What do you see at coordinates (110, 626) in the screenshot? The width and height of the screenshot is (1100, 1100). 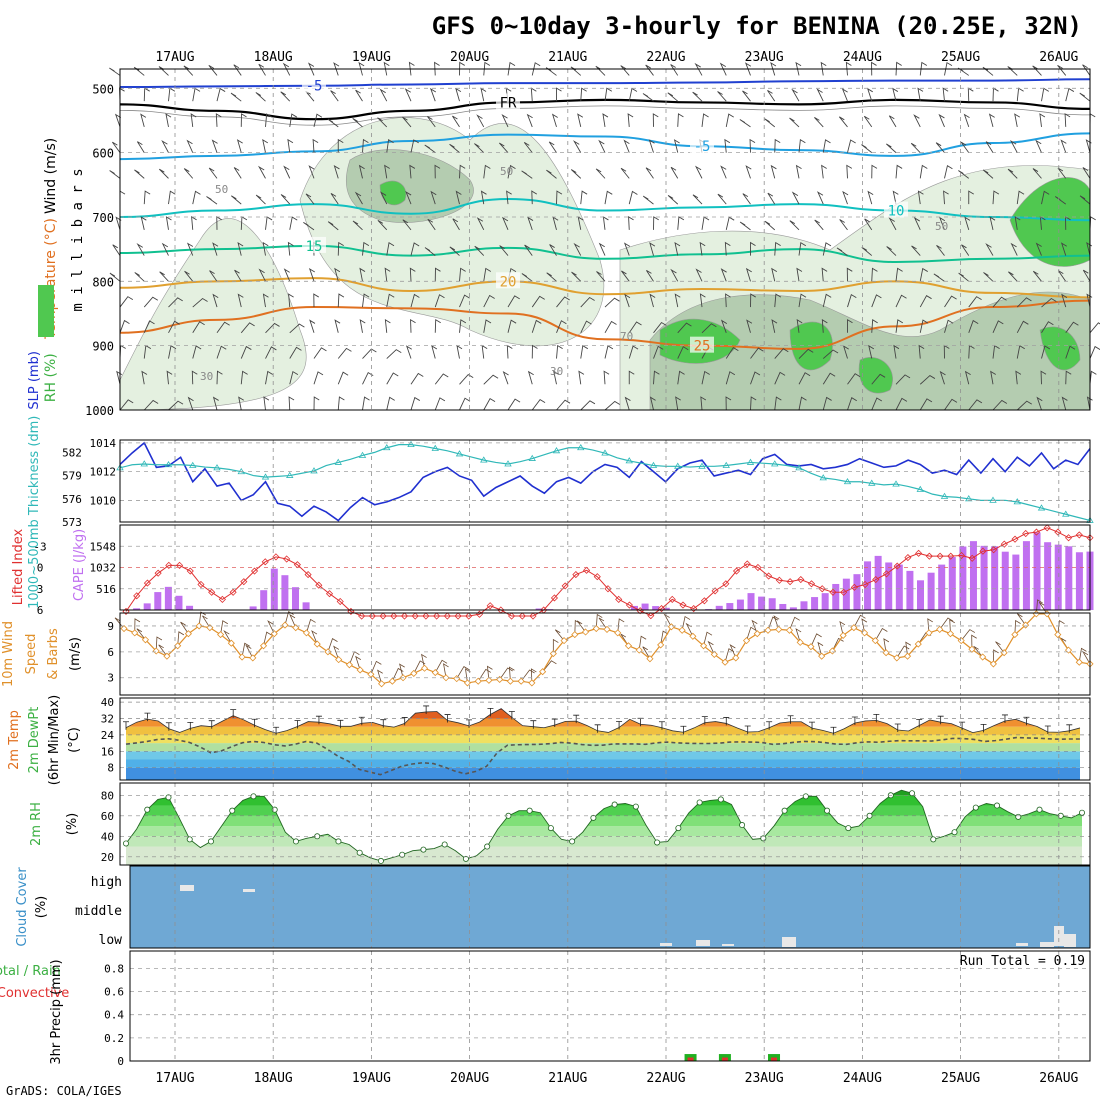 I see `wind-tick-label: 9` at bounding box center [110, 626].